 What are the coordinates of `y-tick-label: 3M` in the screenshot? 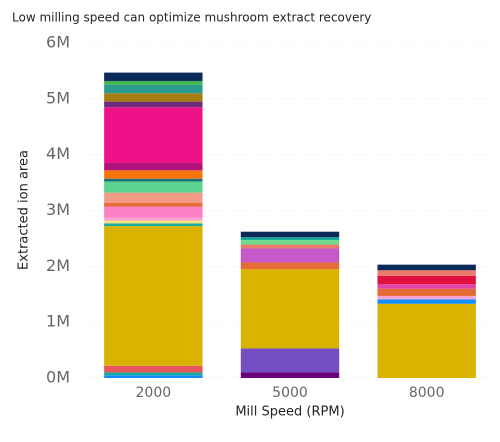 It's located at (58, 209).